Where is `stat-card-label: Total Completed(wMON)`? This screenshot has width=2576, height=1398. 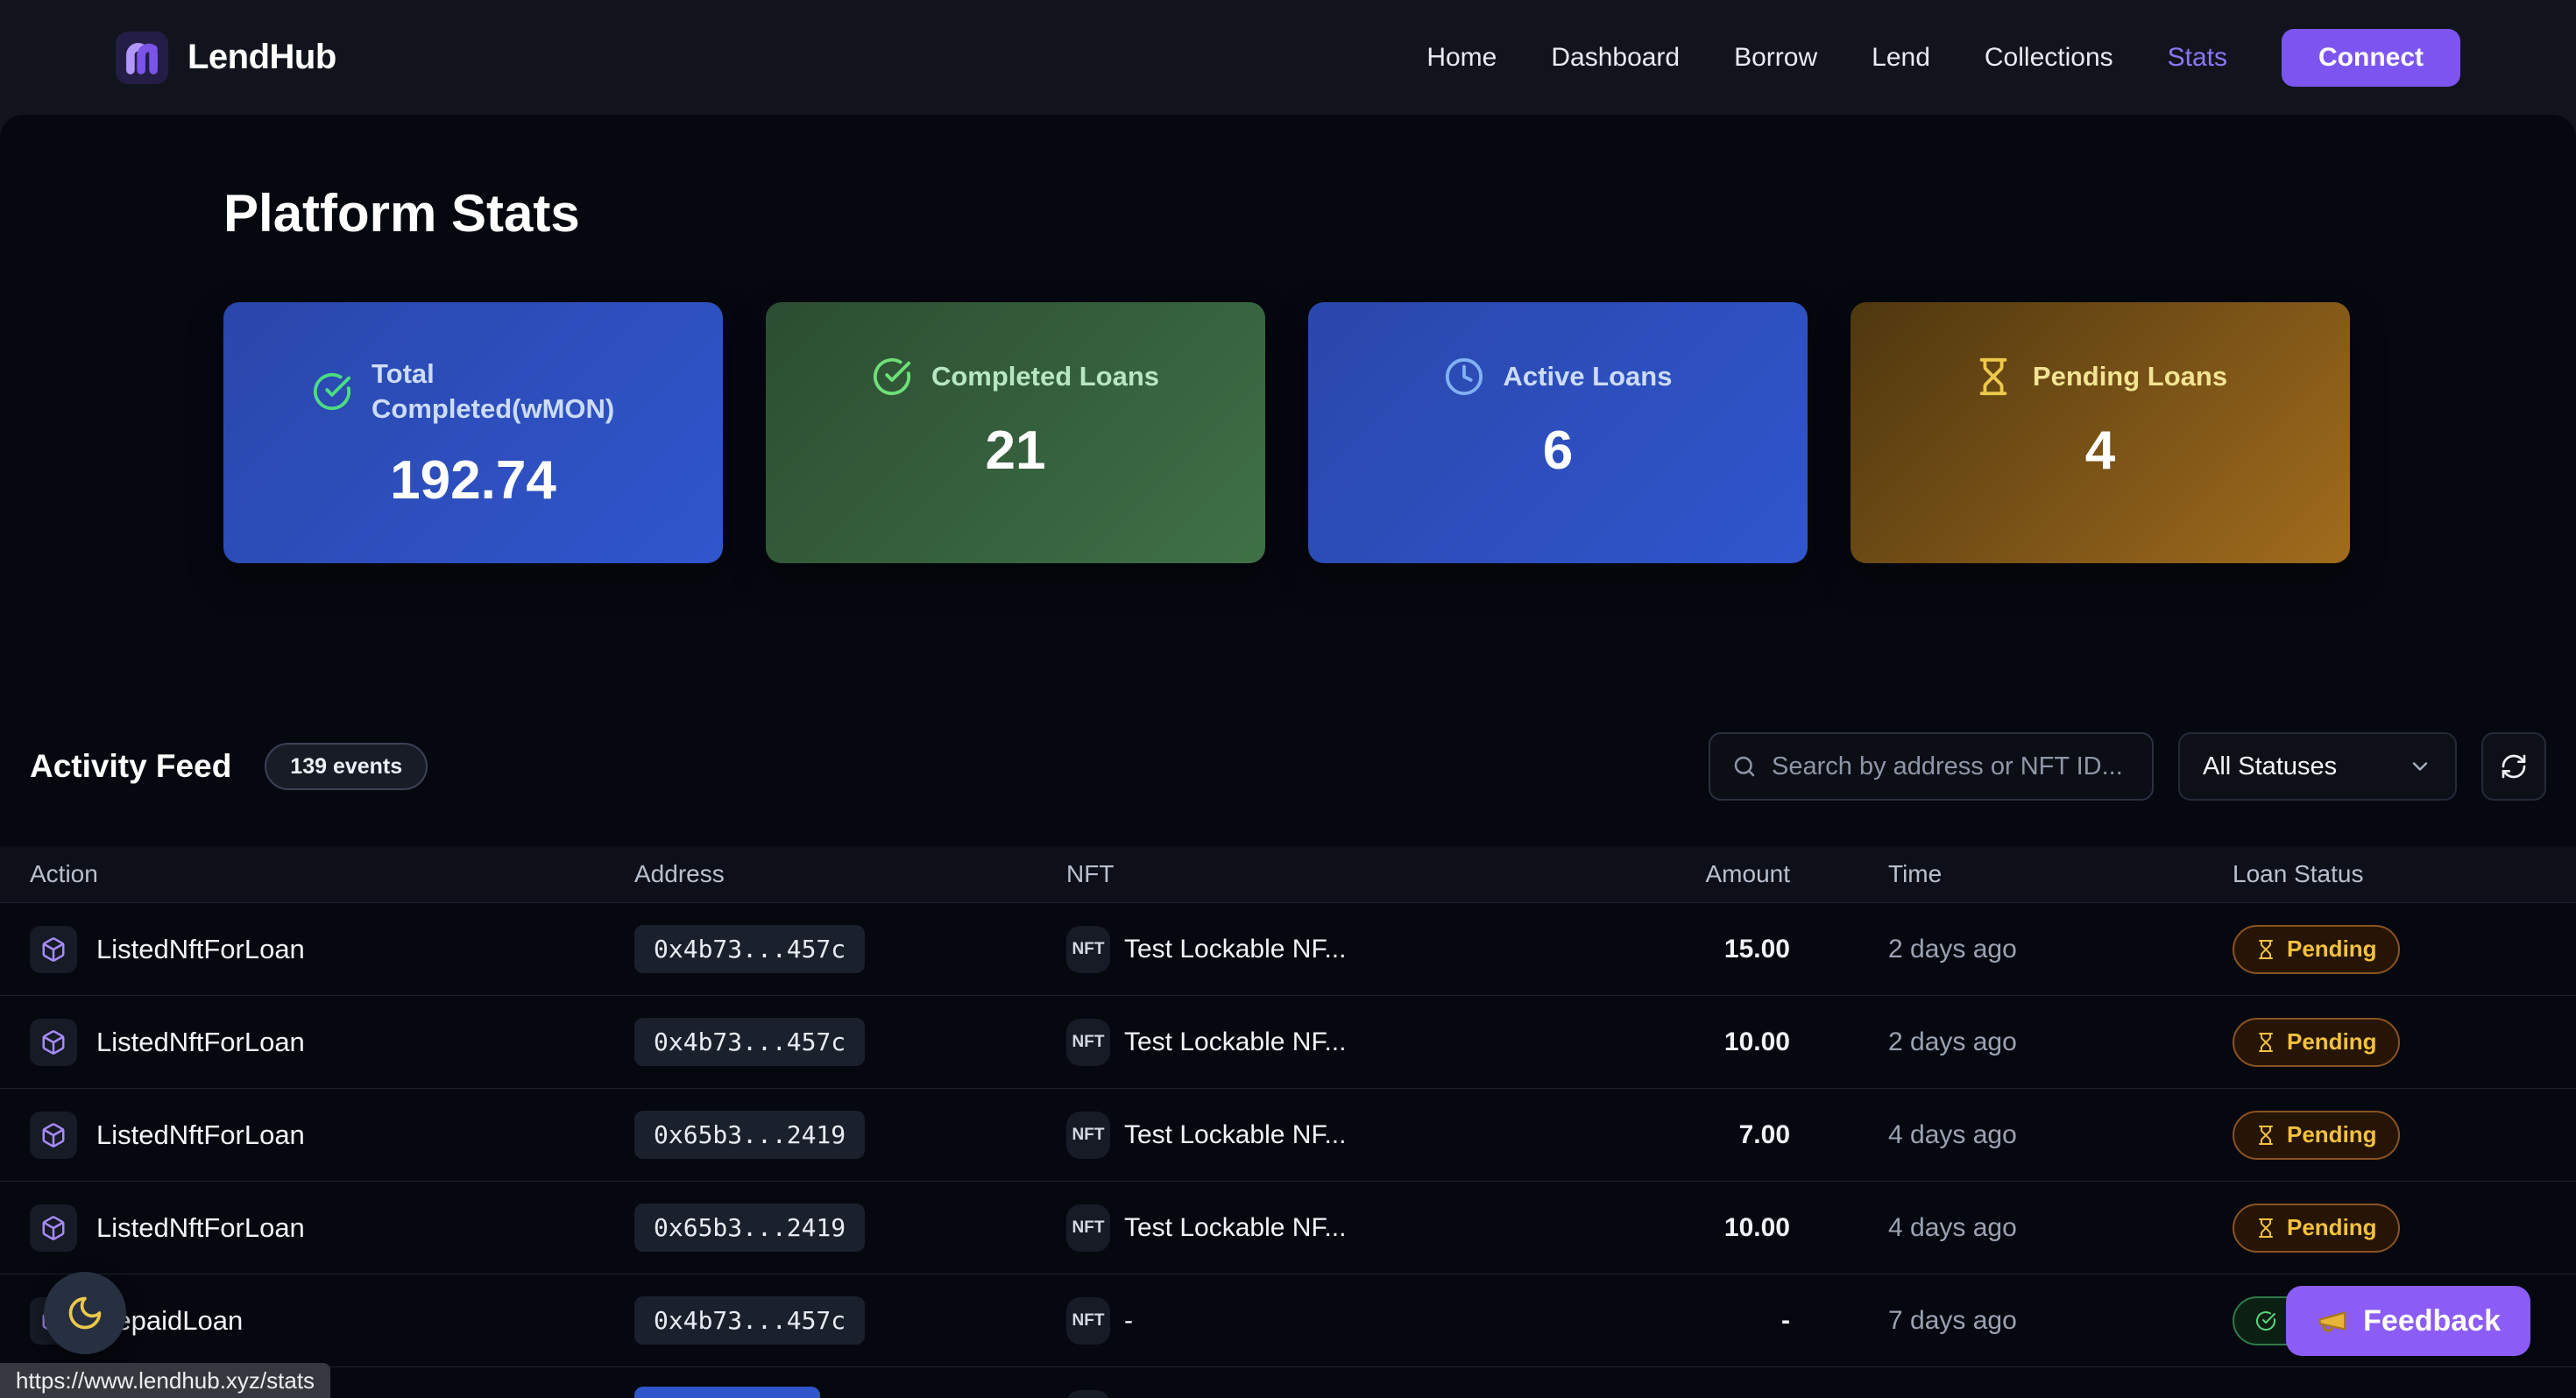 stat-card-label: Total Completed(wMON) is located at coordinates (493, 391).